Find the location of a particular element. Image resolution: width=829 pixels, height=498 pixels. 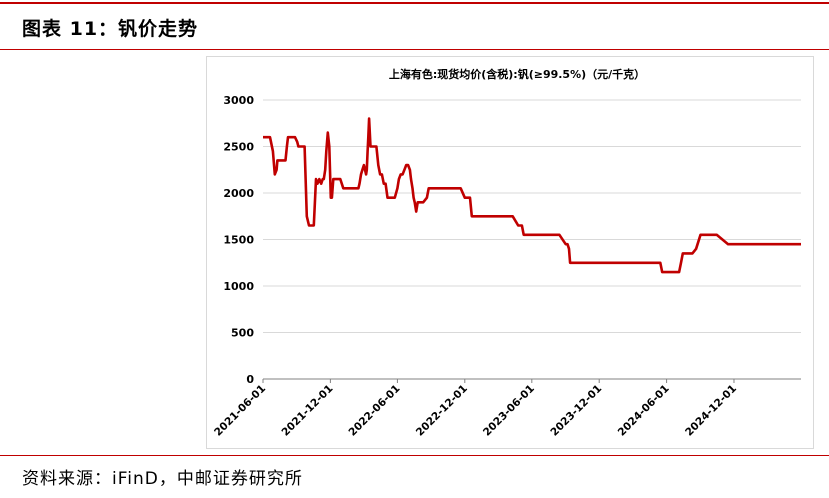

top-rule is located at coordinates (414, 3).